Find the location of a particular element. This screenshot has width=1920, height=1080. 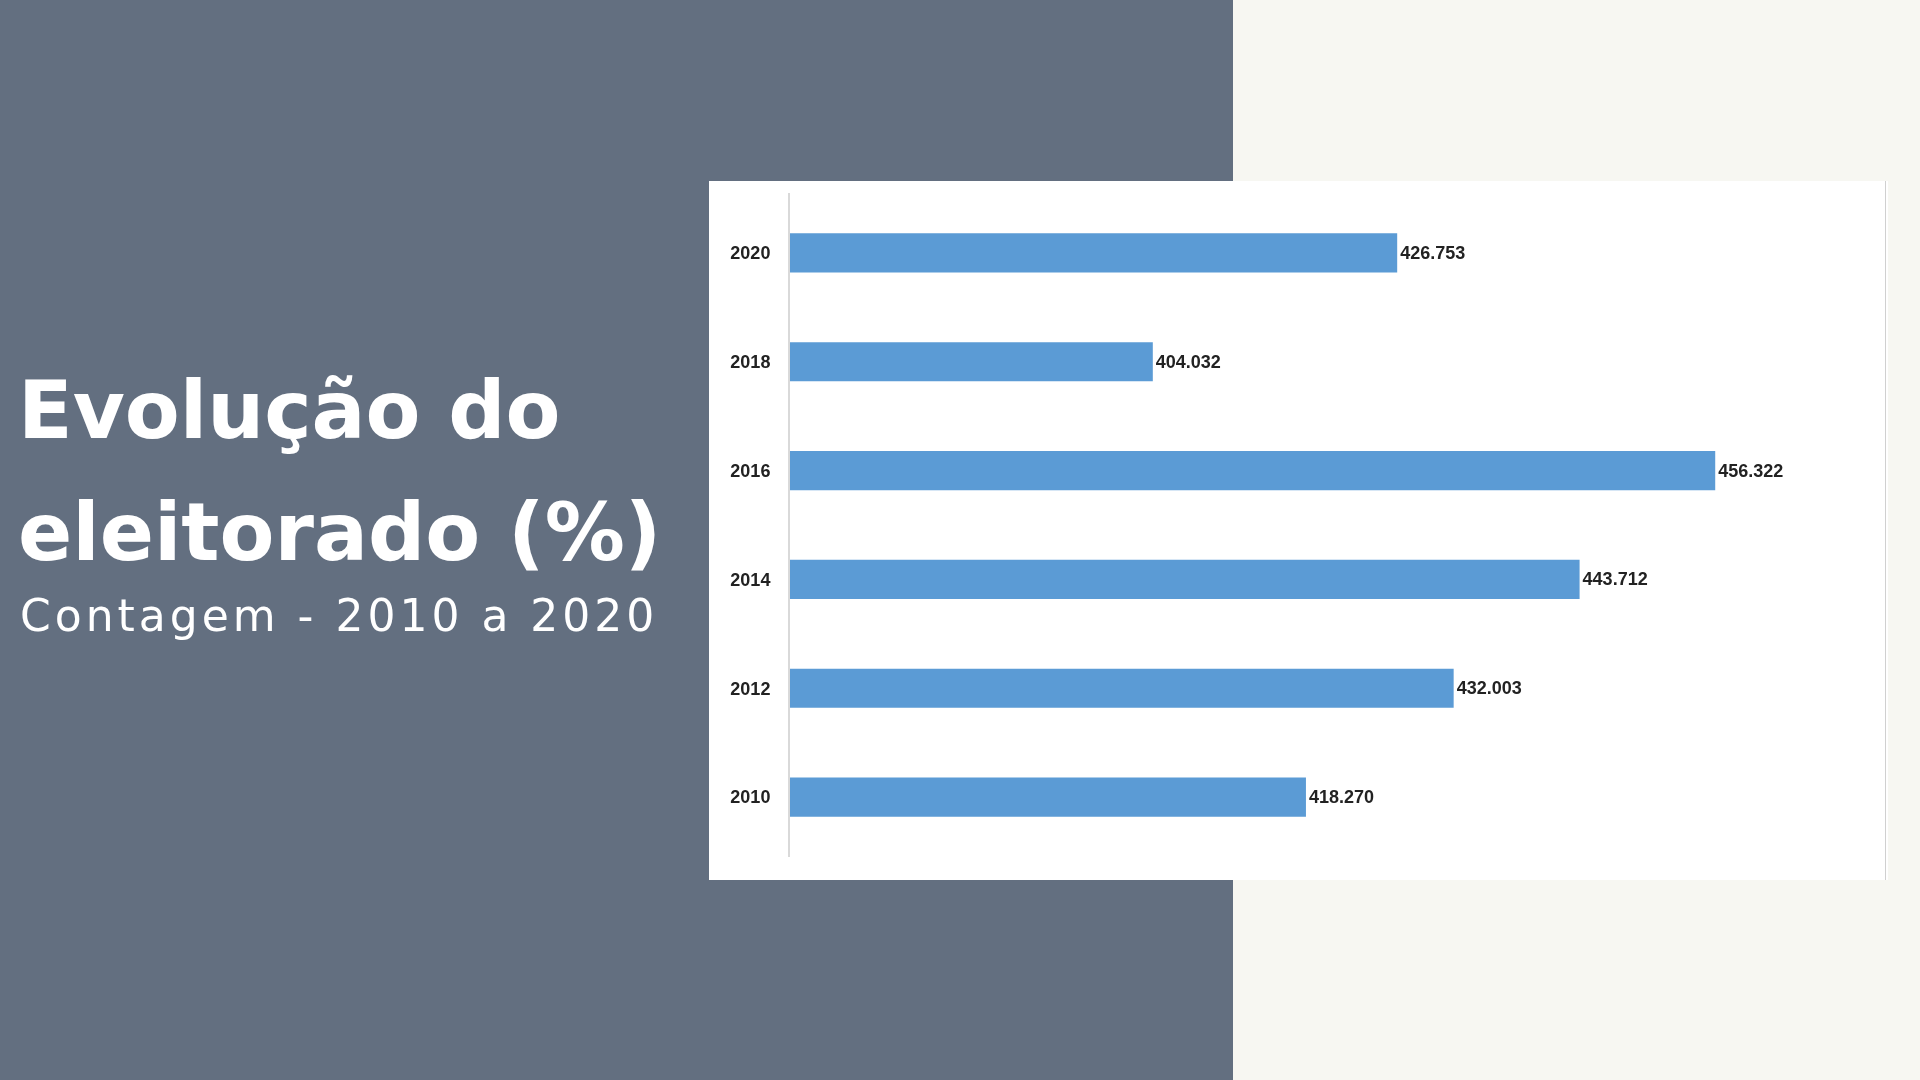

data-label: 432.003 is located at coordinates (1489, 688).